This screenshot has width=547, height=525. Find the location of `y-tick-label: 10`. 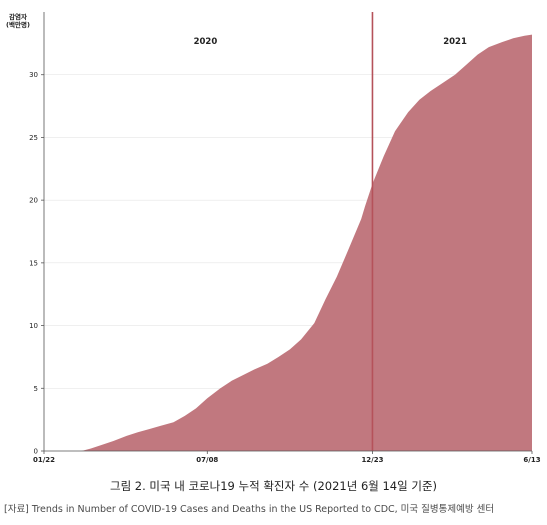

y-tick-label: 10 is located at coordinates (33, 326).